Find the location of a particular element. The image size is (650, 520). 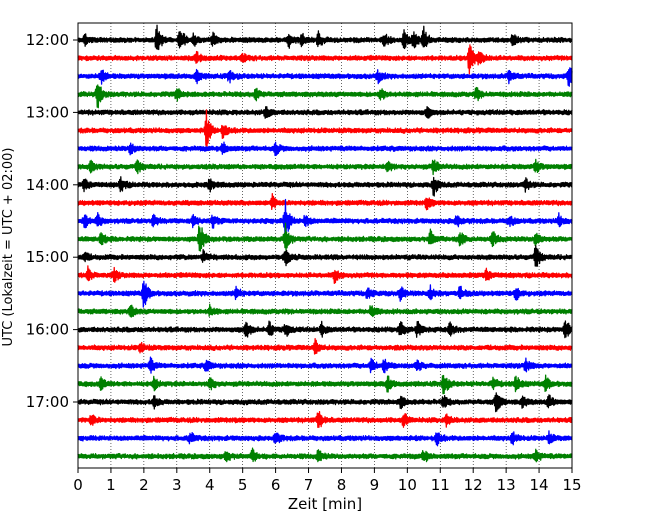

y-tick-label: 13:00 is located at coordinates (47, 112).